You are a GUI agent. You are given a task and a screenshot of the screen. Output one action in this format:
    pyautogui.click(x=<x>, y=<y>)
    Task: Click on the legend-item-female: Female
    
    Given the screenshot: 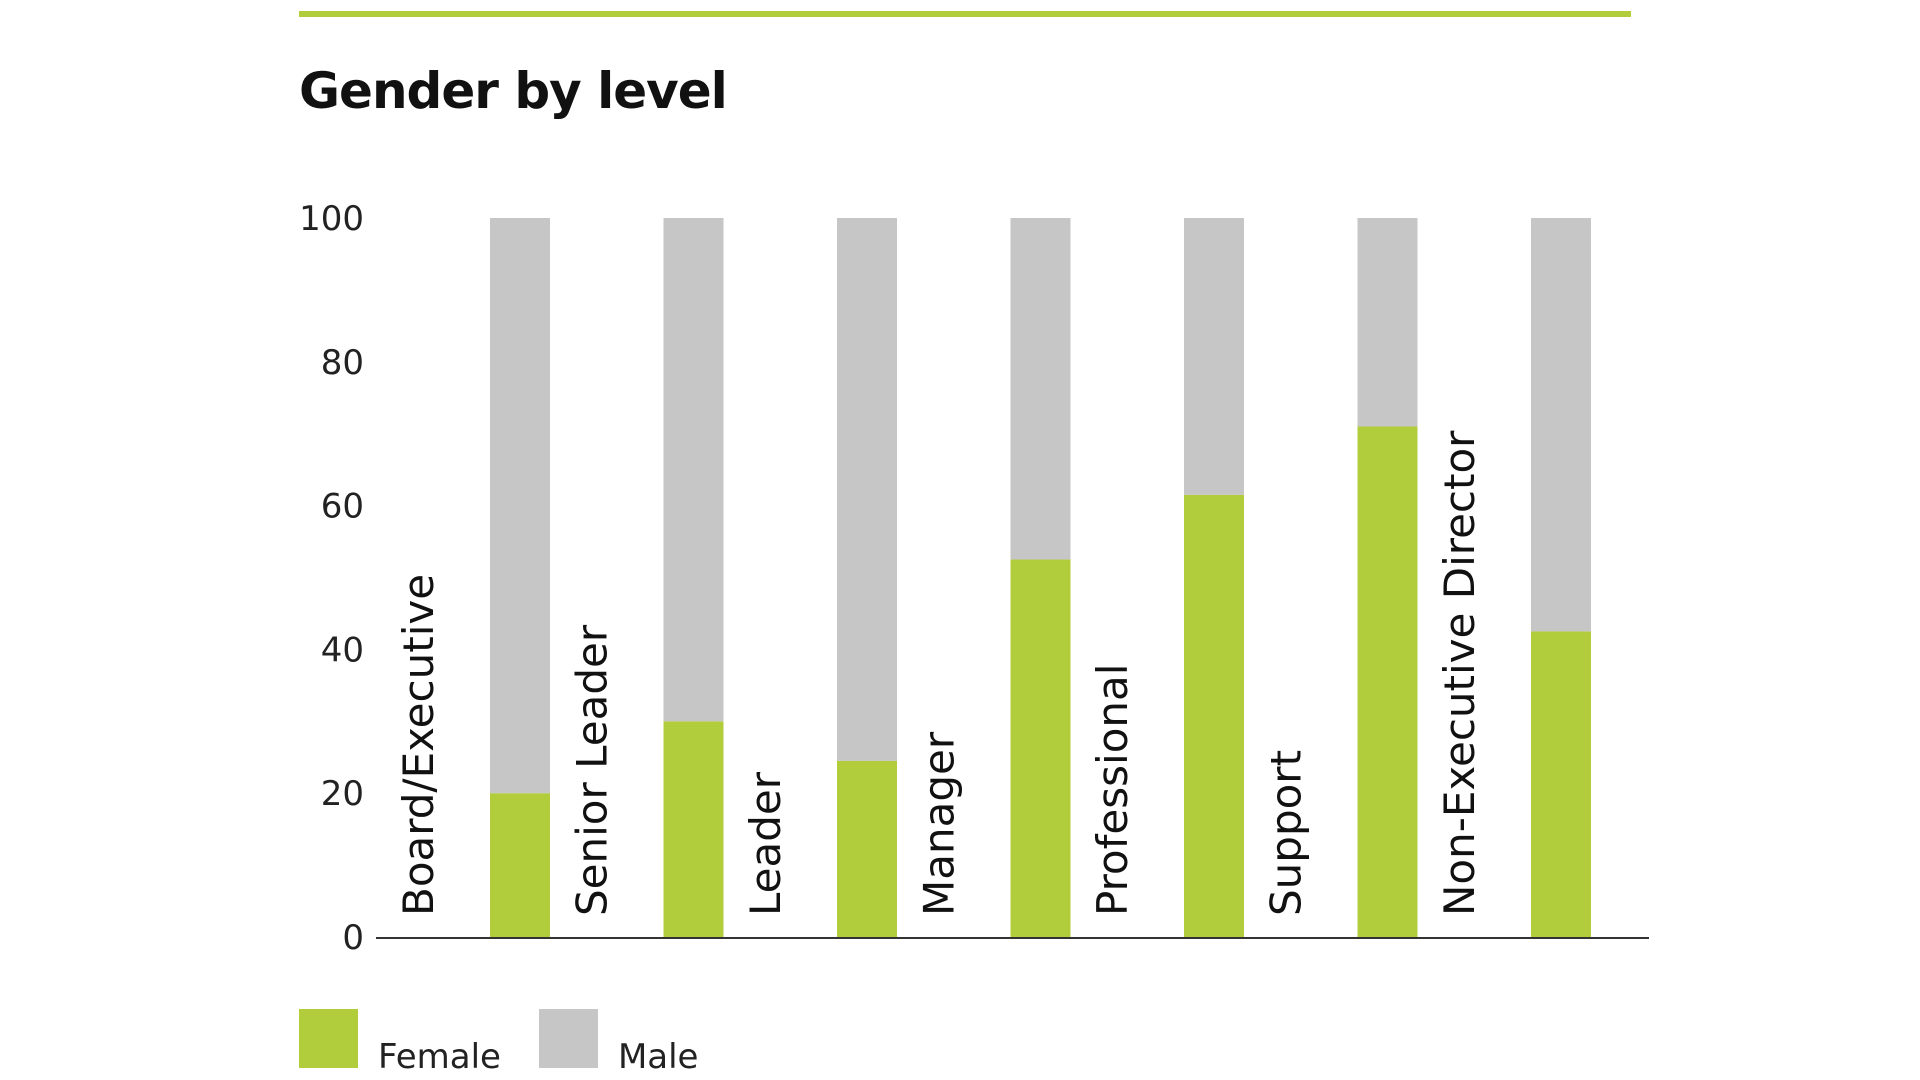 What is the action you would take?
    pyautogui.click(x=400, y=1041)
    